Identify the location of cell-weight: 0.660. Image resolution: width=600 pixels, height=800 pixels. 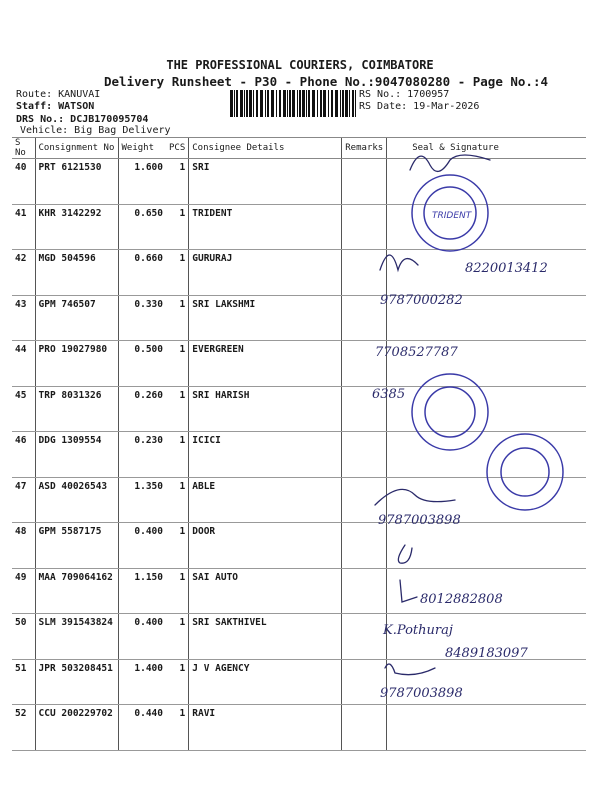
(141, 272).